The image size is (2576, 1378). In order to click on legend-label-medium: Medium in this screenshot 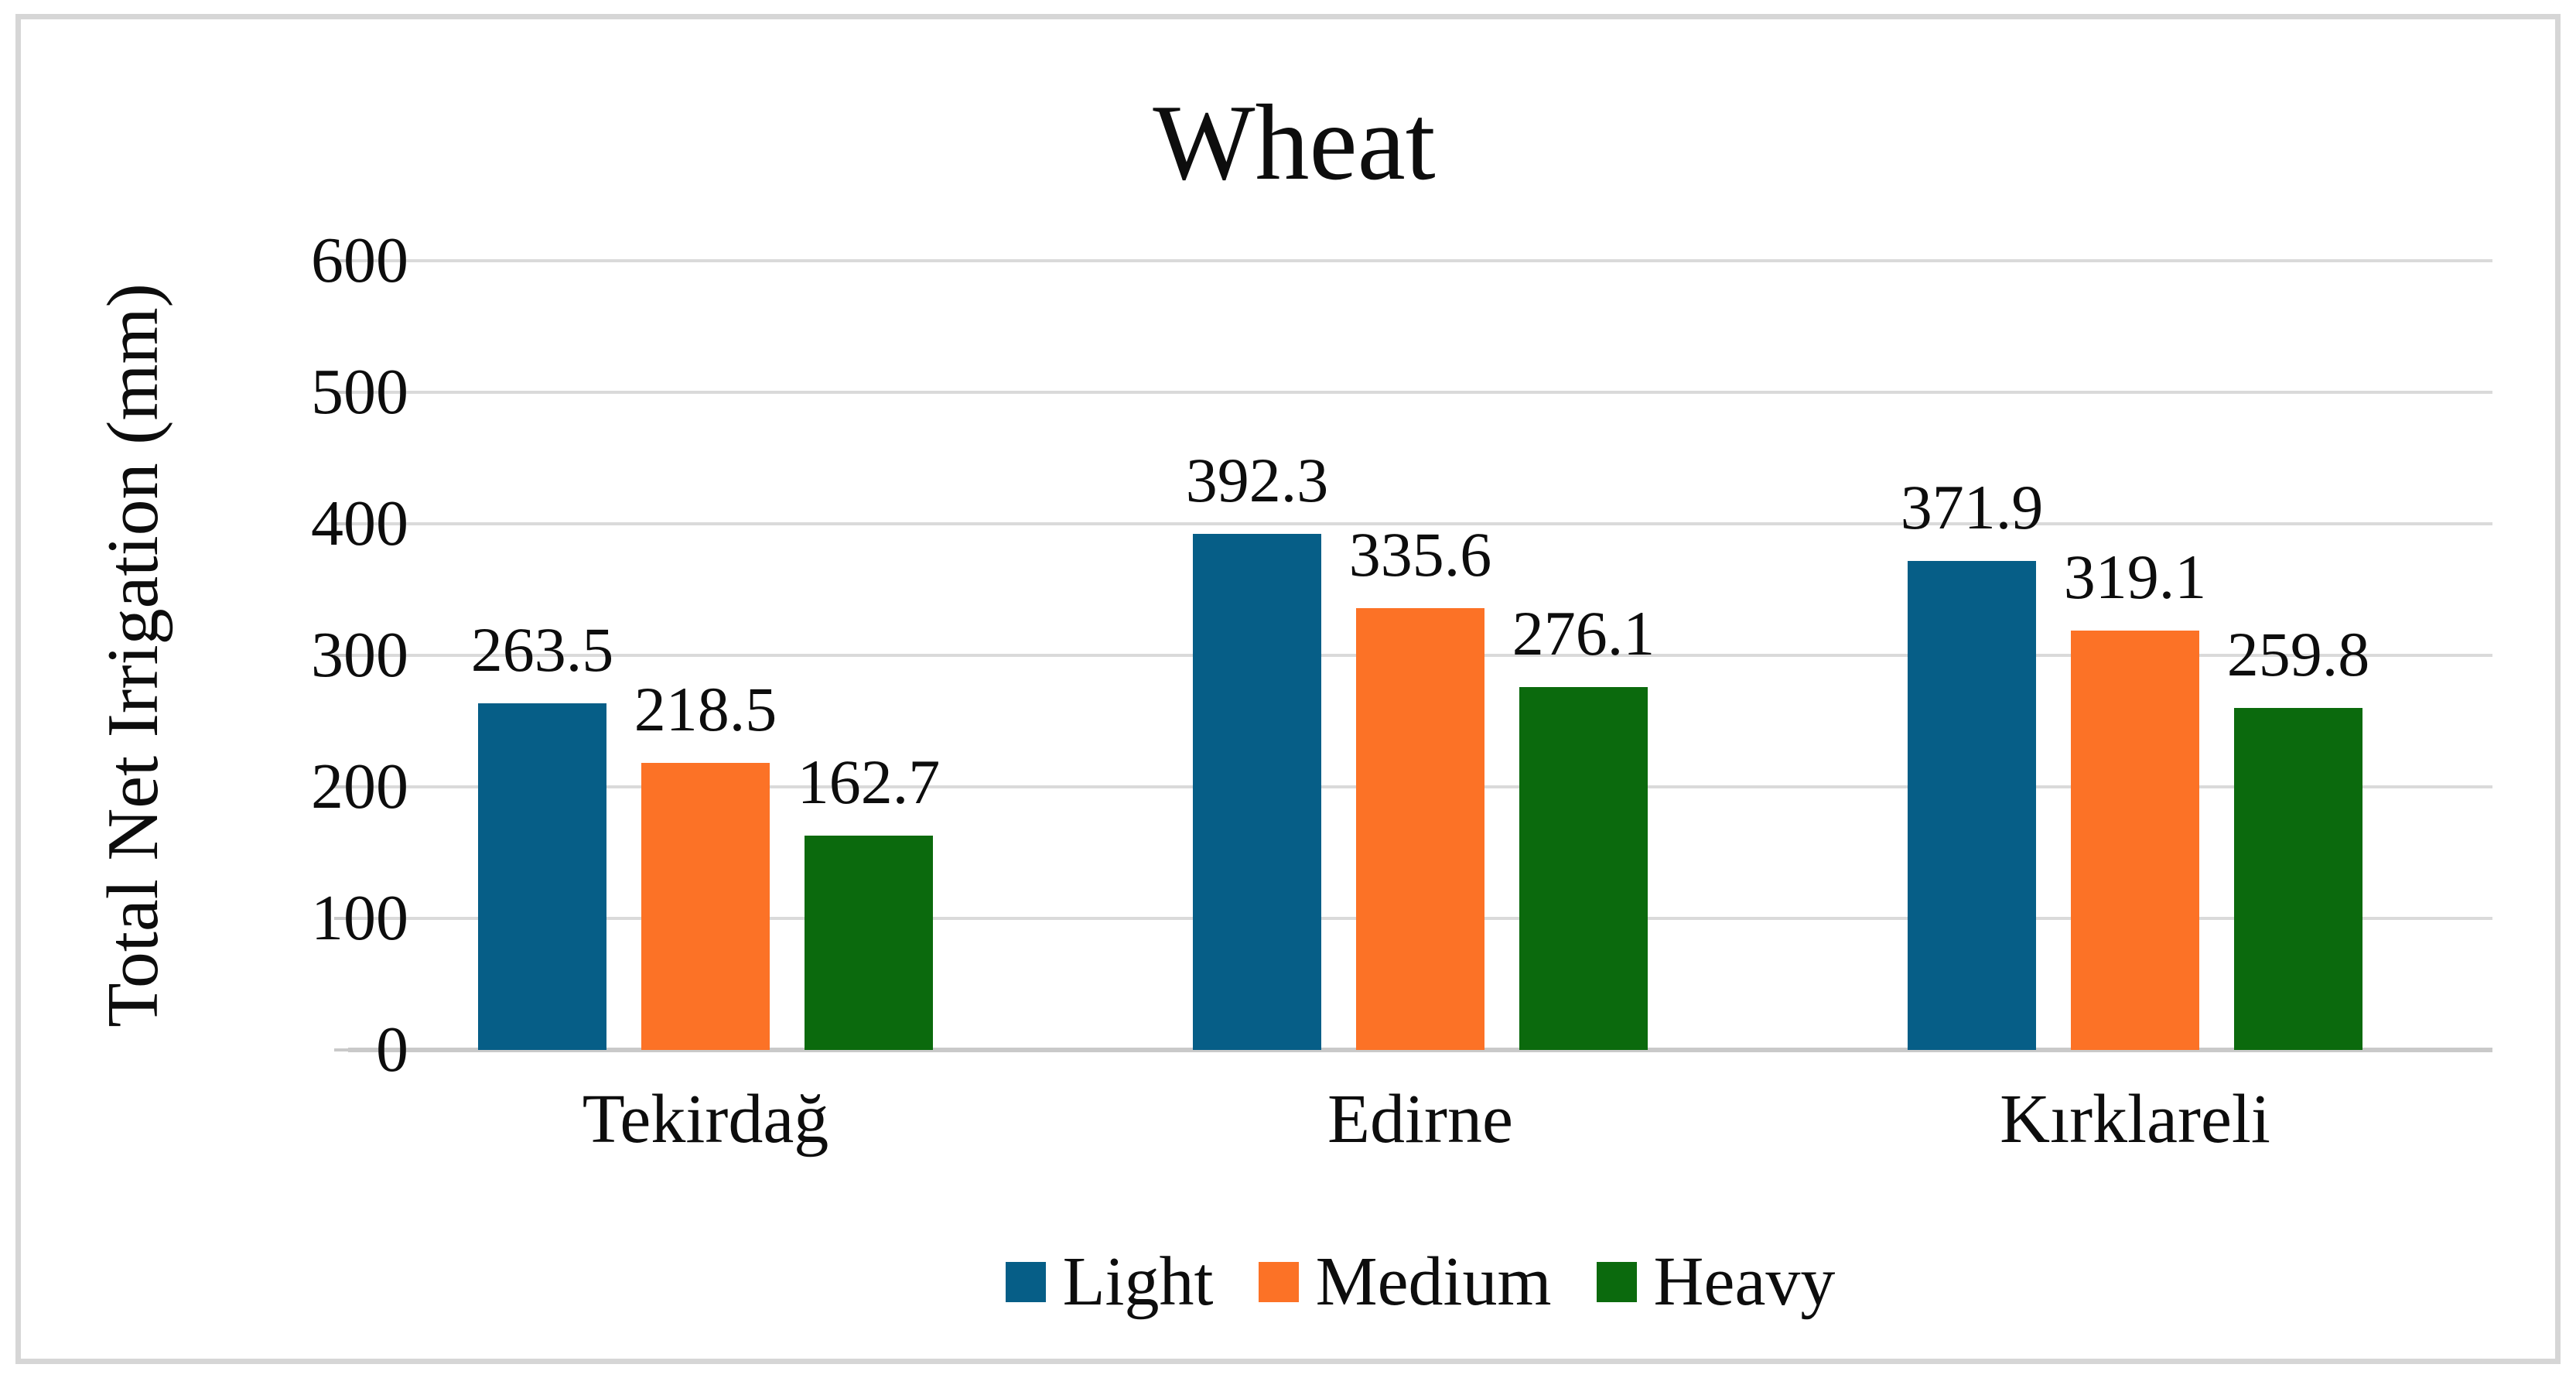, I will do `click(1433, 1281)`.